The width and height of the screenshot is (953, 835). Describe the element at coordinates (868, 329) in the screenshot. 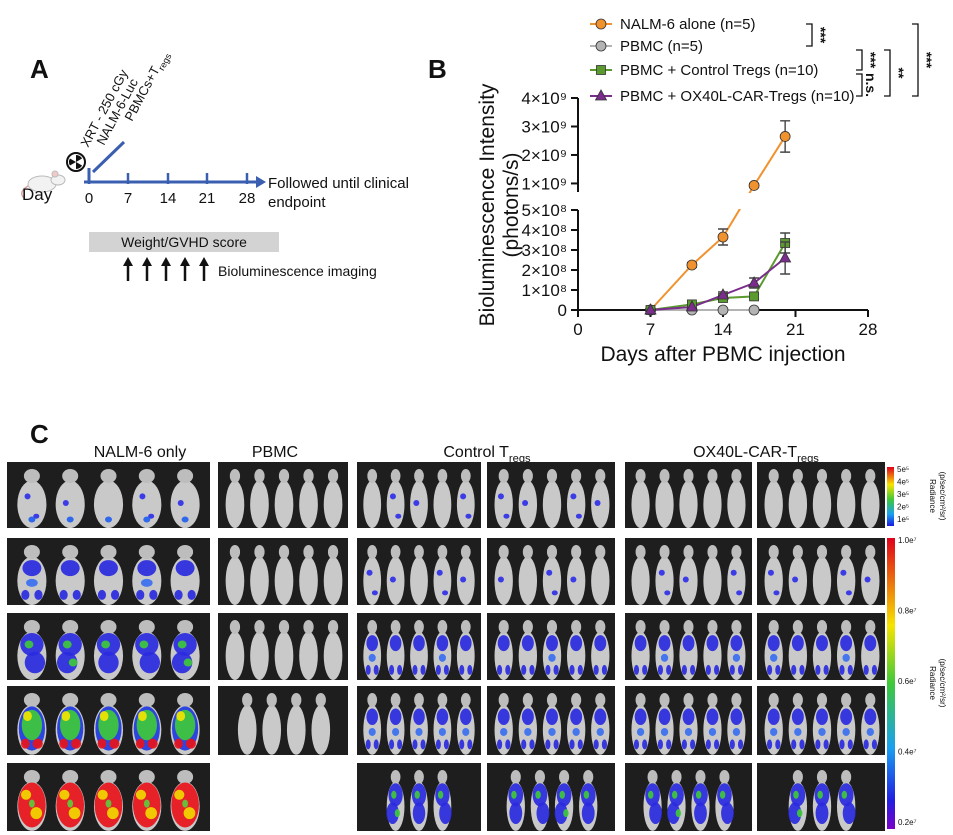

I see `x-tick-label: 28` at that location.